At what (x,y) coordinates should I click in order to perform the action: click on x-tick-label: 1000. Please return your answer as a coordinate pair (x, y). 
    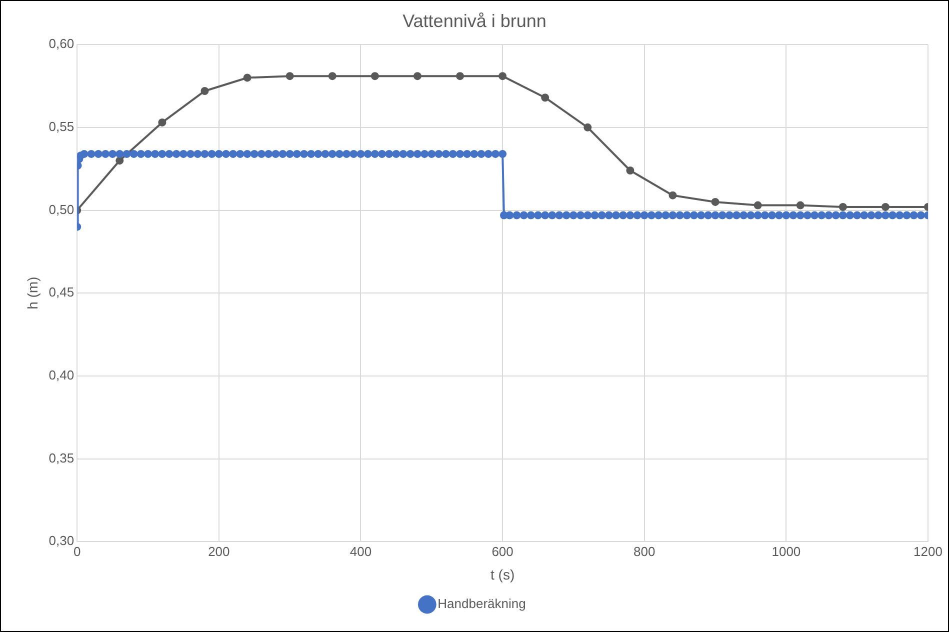
    Looking at the image, I should click on (786, 551).